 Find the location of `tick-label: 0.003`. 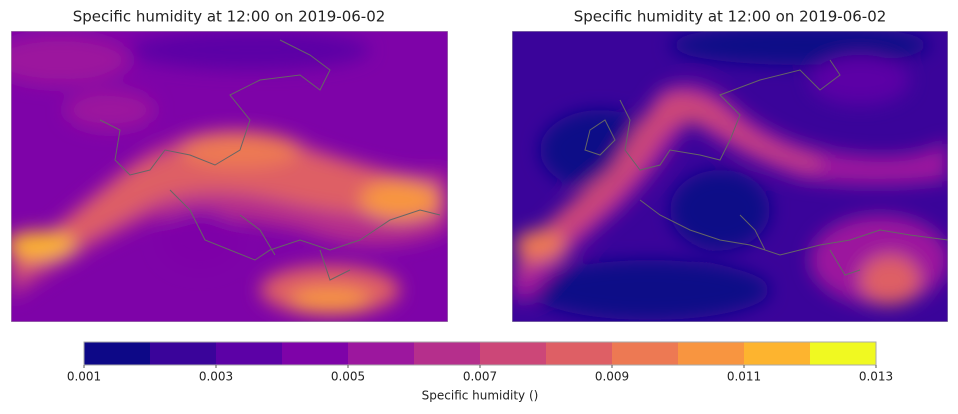

tick-label: 0.003 is located at coordinates (216, 377).